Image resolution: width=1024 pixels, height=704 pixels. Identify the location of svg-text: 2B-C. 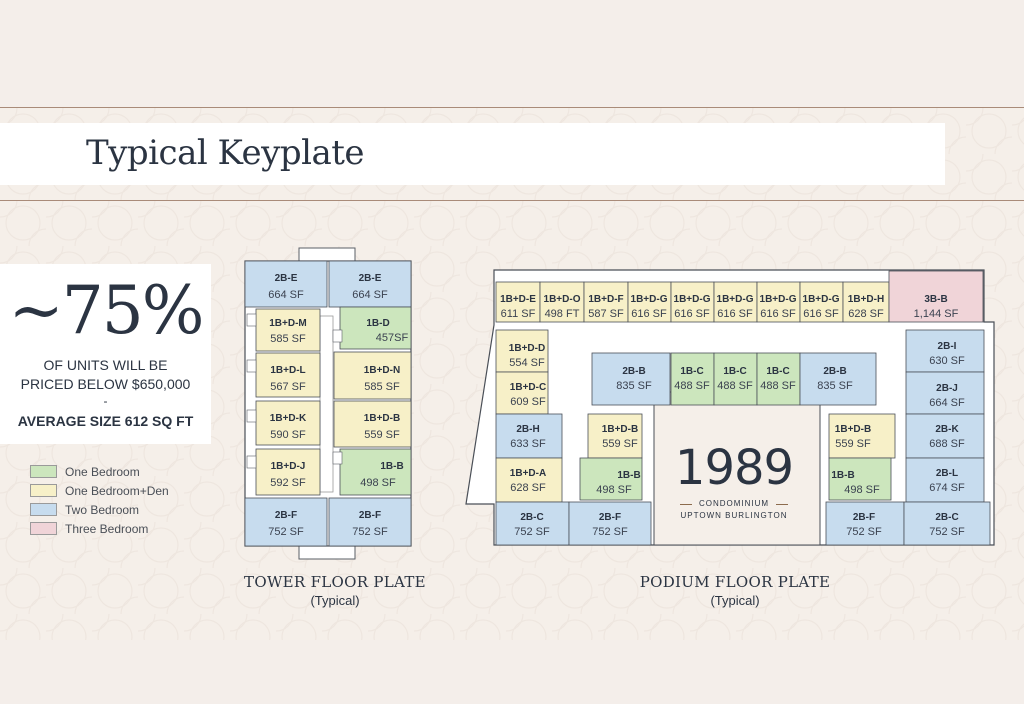
(531, 517).